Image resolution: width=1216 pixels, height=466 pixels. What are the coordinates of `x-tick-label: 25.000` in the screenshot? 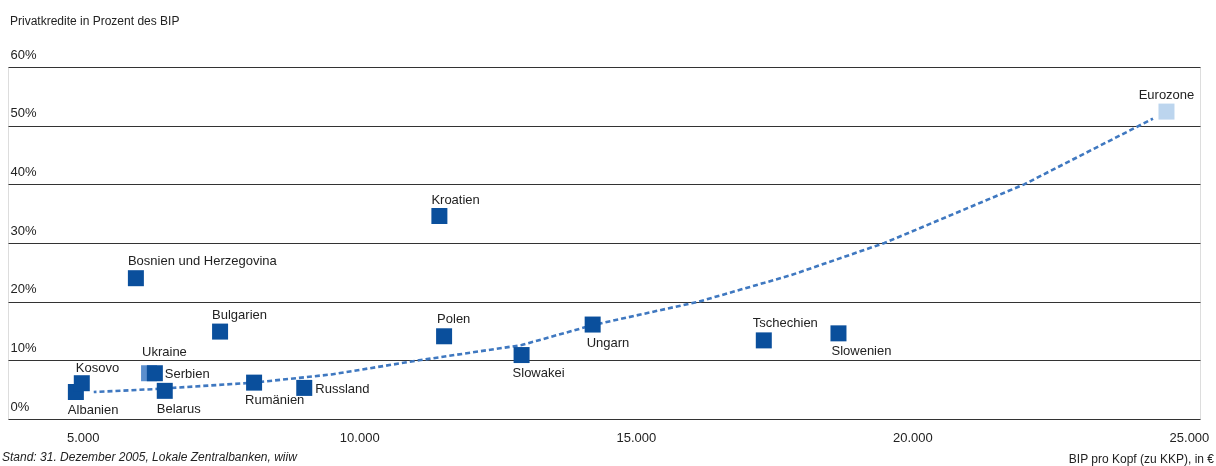 It's located at (1189, 437).